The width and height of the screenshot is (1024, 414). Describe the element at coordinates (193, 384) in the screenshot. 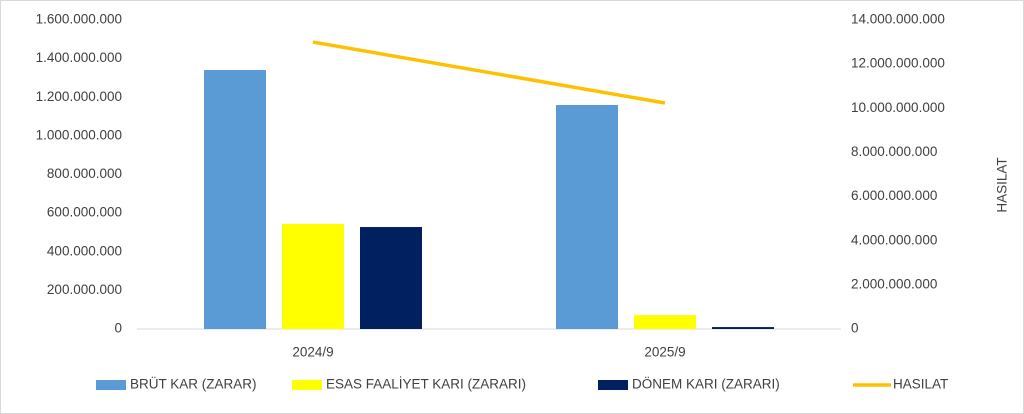

I see `legend-label: BRÜT KAR (ZARAR)` at that location.